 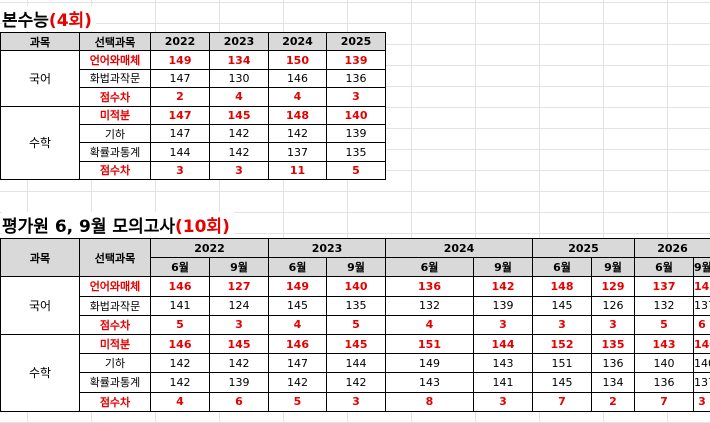 I want to click on table-row: 화법과작문 147 130 146 136, so click(x=193, y=78).